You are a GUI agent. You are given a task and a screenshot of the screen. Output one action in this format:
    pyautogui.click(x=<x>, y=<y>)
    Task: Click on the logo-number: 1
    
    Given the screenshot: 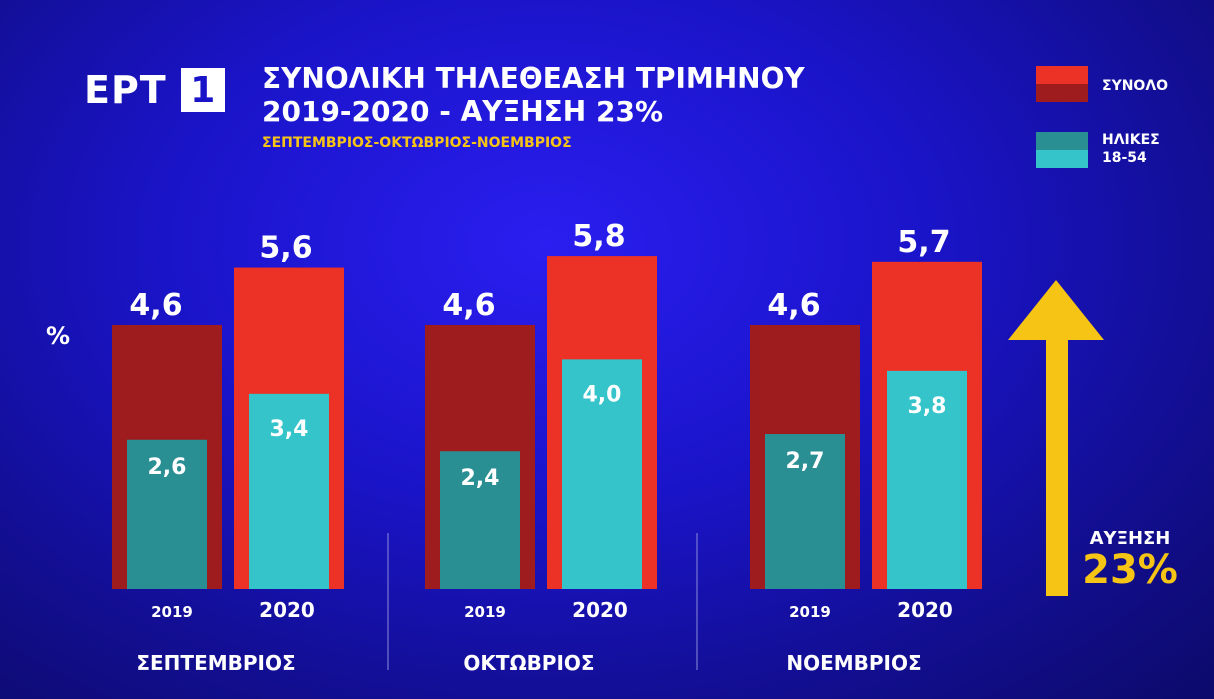 What is the action you would take?
    pyautogui.click(x=202, y=90)
    